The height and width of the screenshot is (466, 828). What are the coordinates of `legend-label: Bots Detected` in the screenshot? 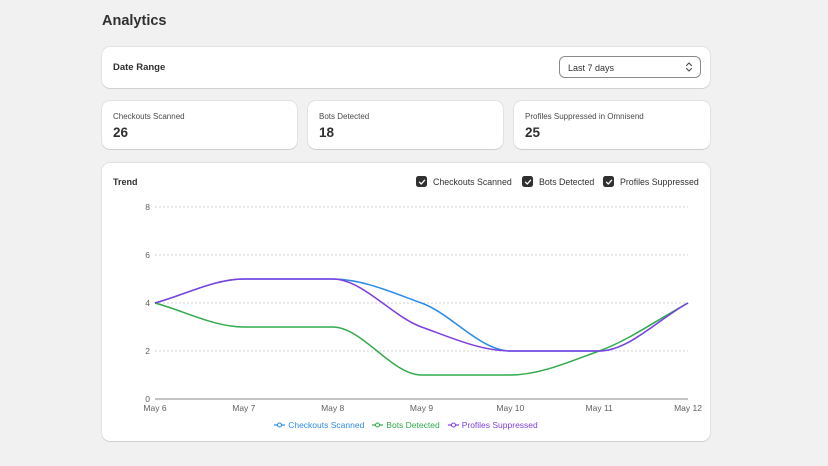 It's located at (413, 425).